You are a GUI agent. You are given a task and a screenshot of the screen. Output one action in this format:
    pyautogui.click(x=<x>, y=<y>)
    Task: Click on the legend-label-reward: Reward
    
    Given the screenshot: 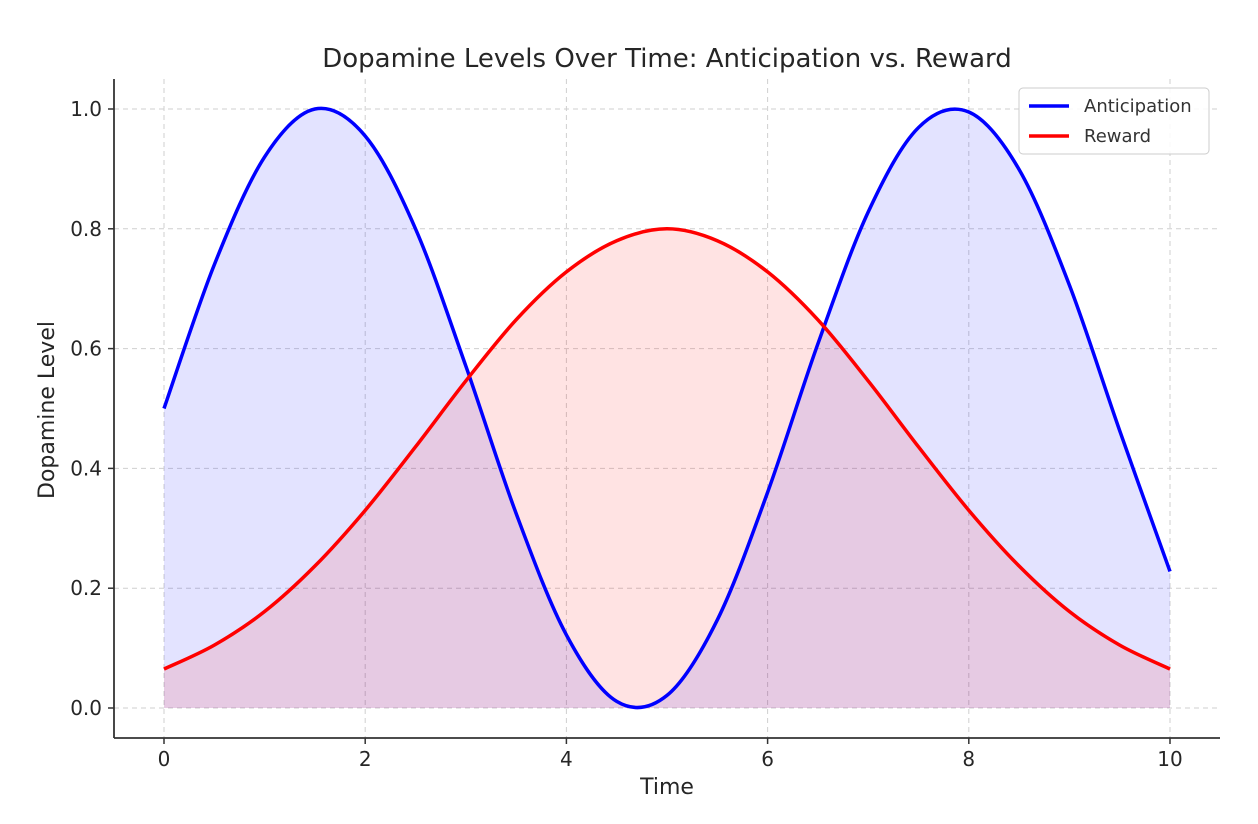 What is the action you would take?
    pyautogui.click(x=1117, y=136)
    